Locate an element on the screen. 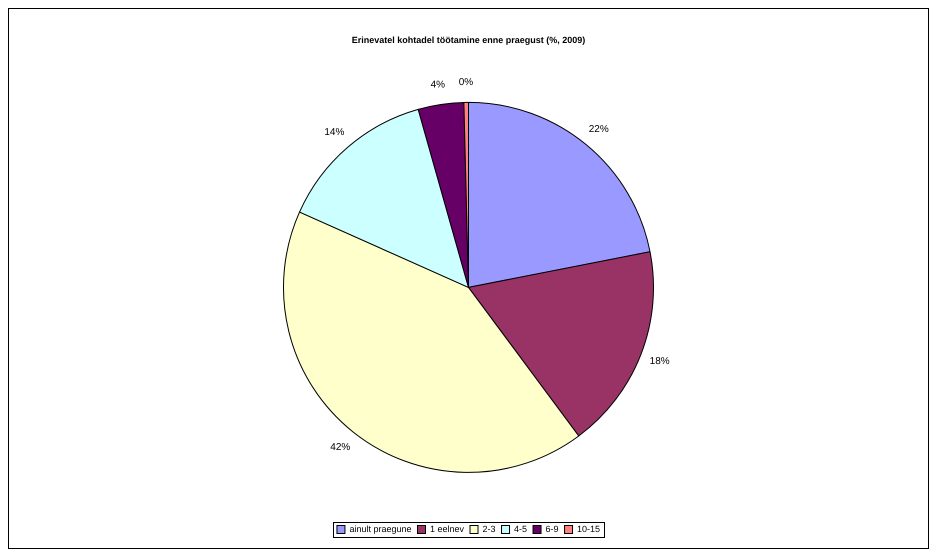  chart-title: Erinevatel kohtadel töötamine enne praegust (%, 2009) is located at coordinates (469, 39).